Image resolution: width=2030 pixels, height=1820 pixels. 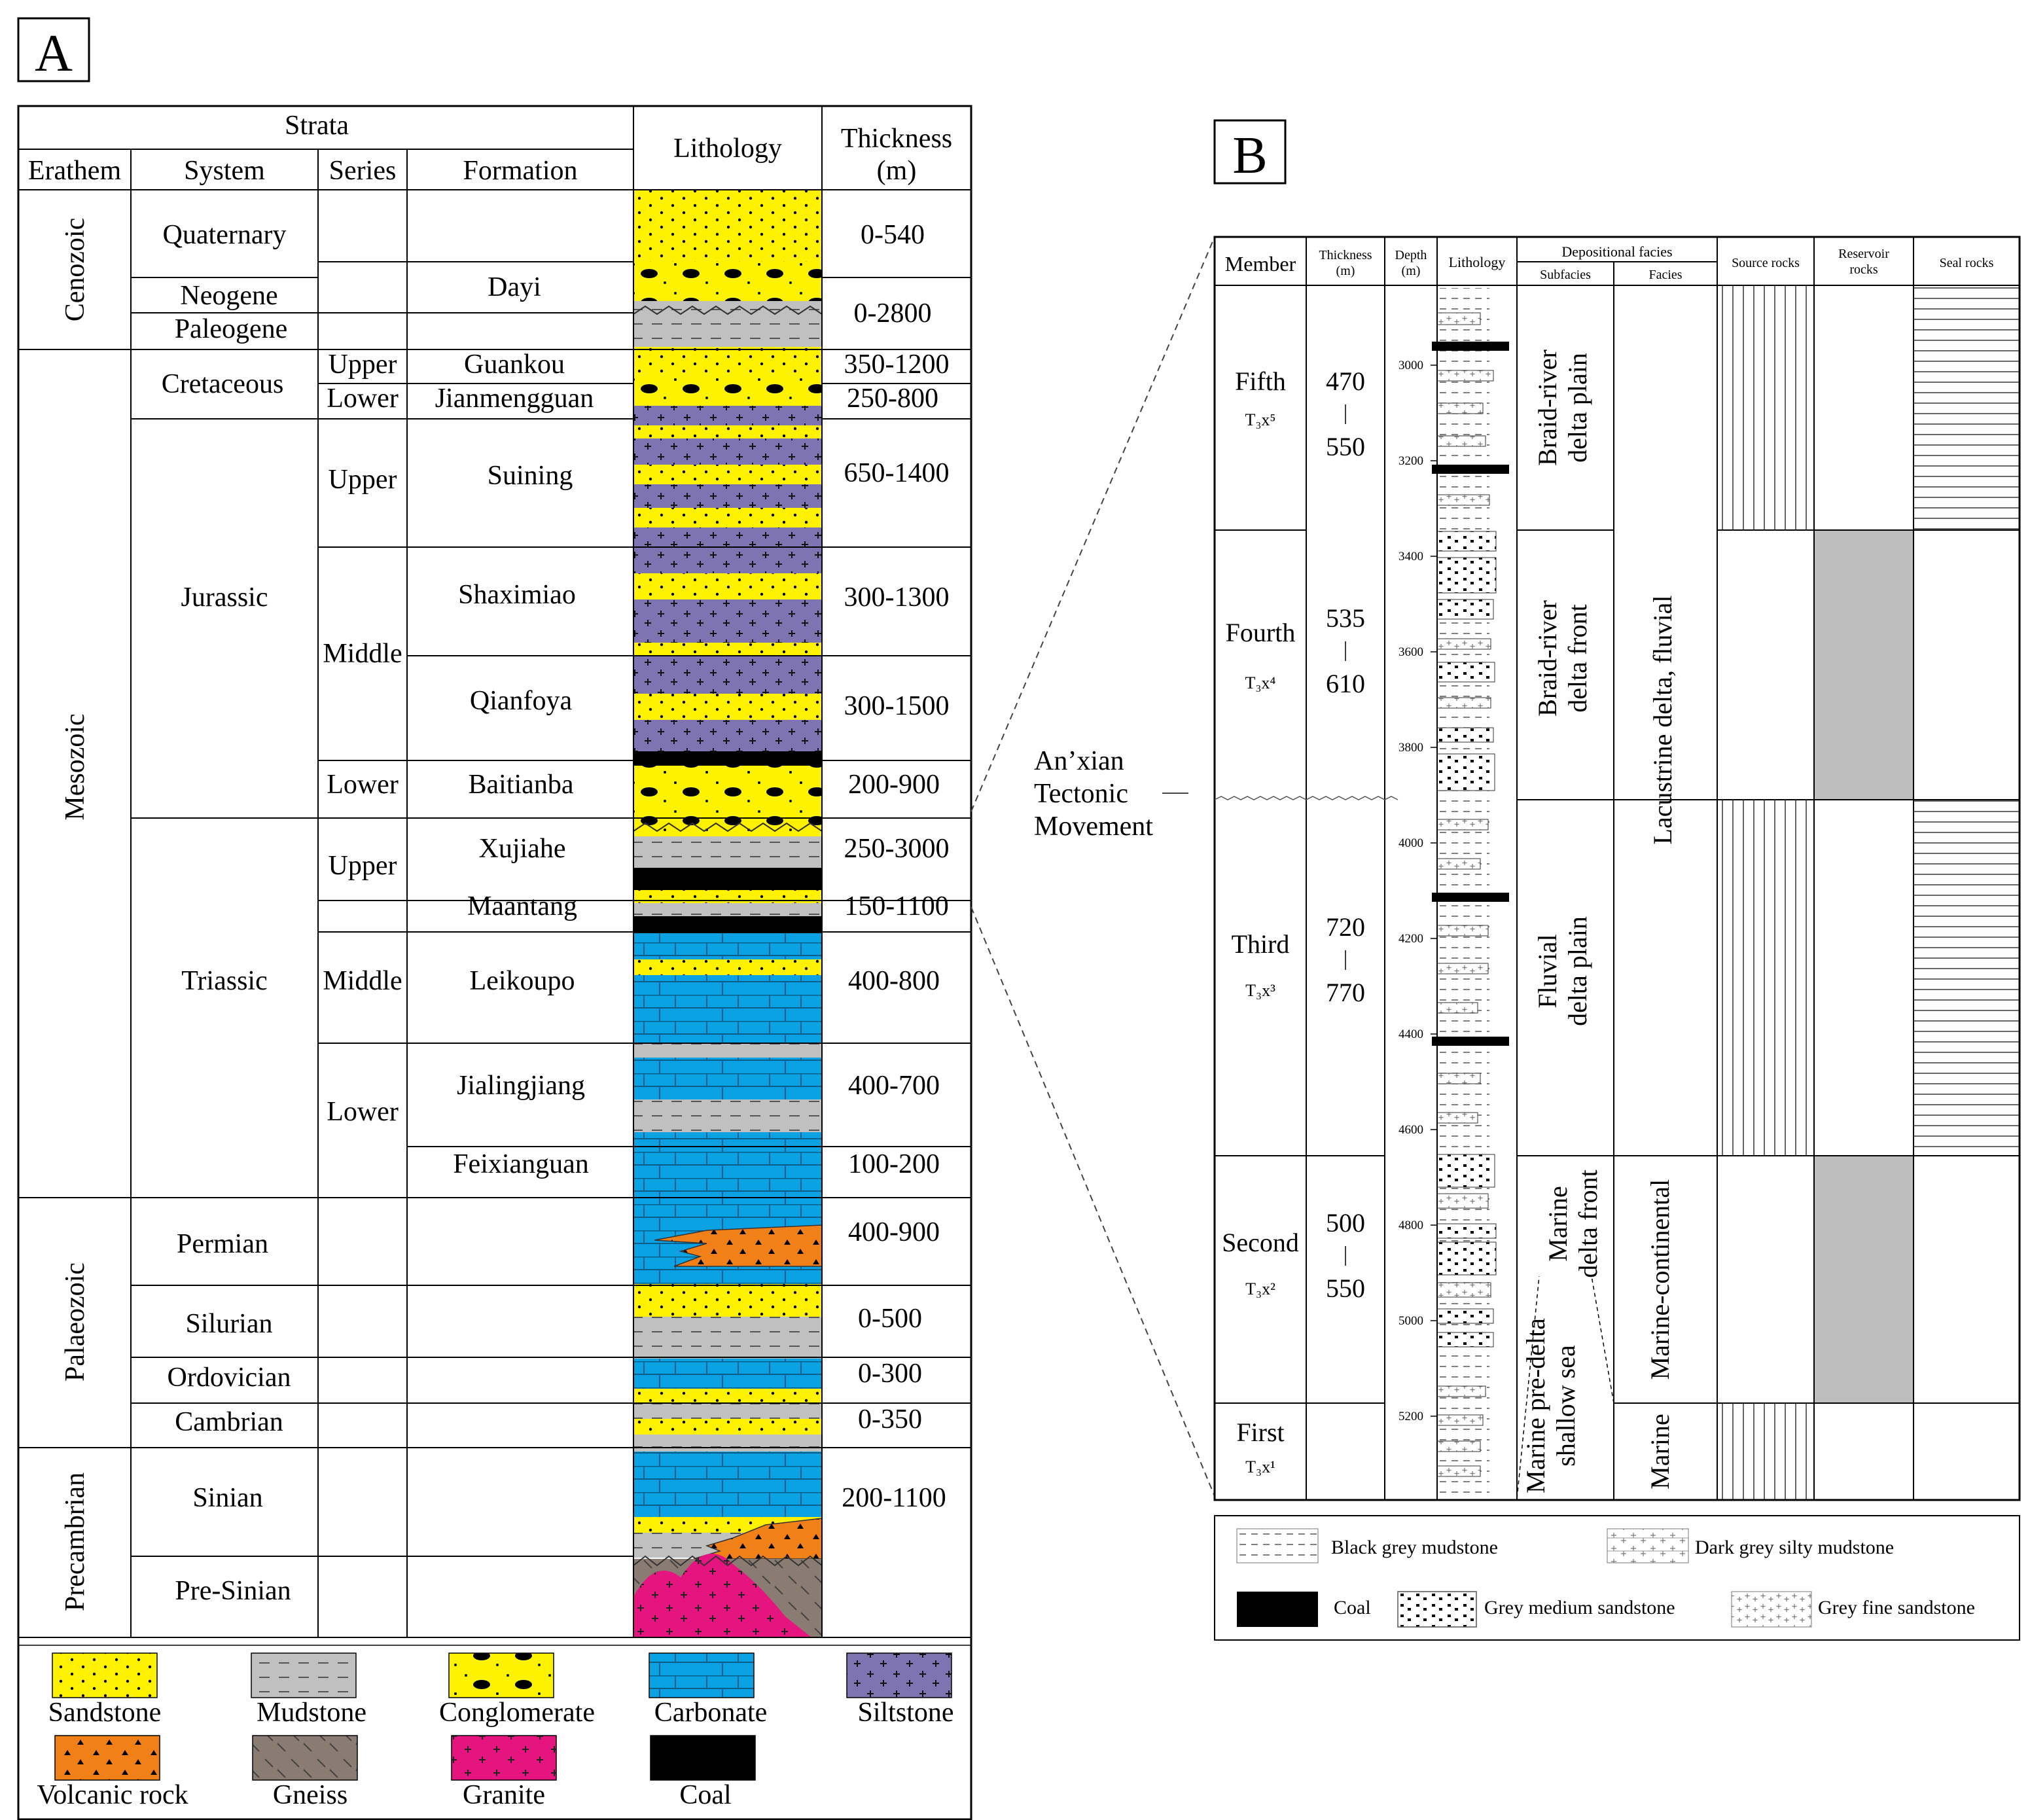 What do you see at coordinates (225, 235) in the screenshot?
I see `system-label: Quaternary` at bounding box center [225, 235].